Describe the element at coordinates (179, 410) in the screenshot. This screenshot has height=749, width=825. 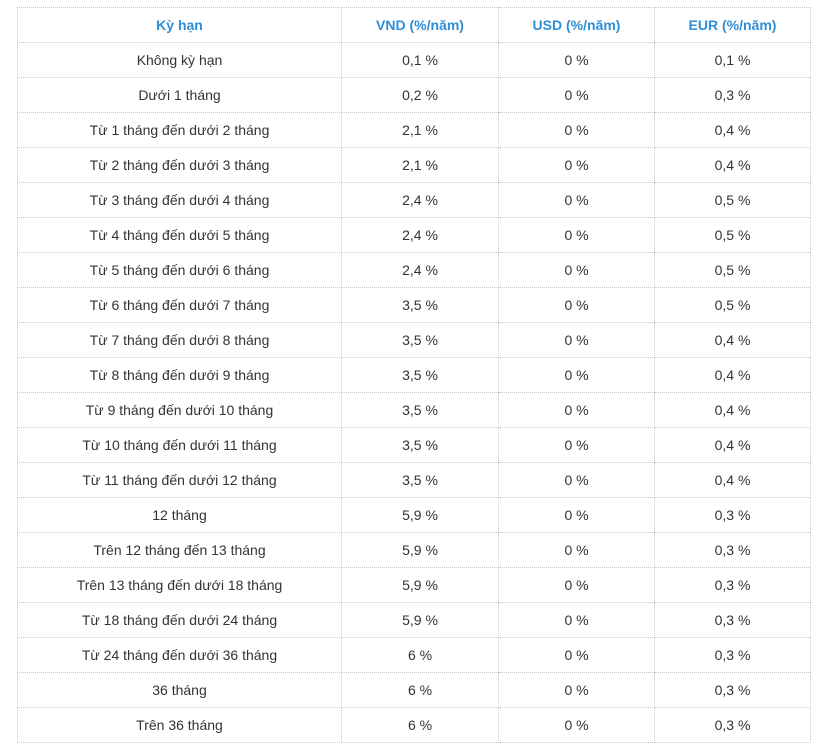
I see `table-cell: Từ 9 tháng đến dưới 10 tháng` at that location.